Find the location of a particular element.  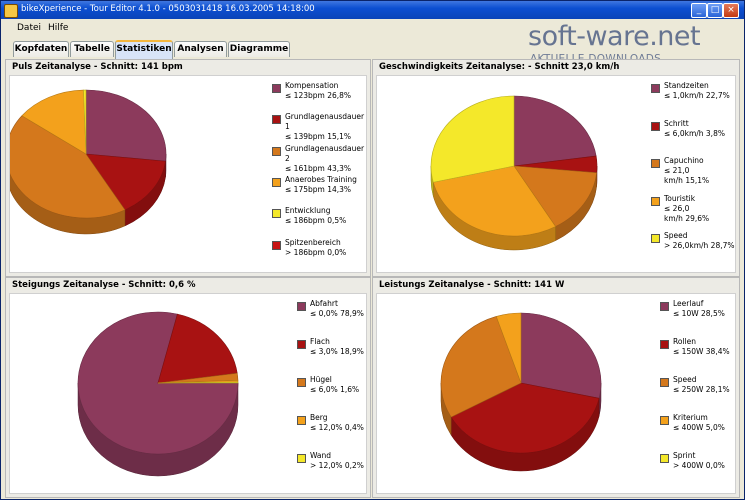

legend-text: Grundlagenausdauer 2 ≤ 161bpm 43,3% is located at coordinates (324, 159).